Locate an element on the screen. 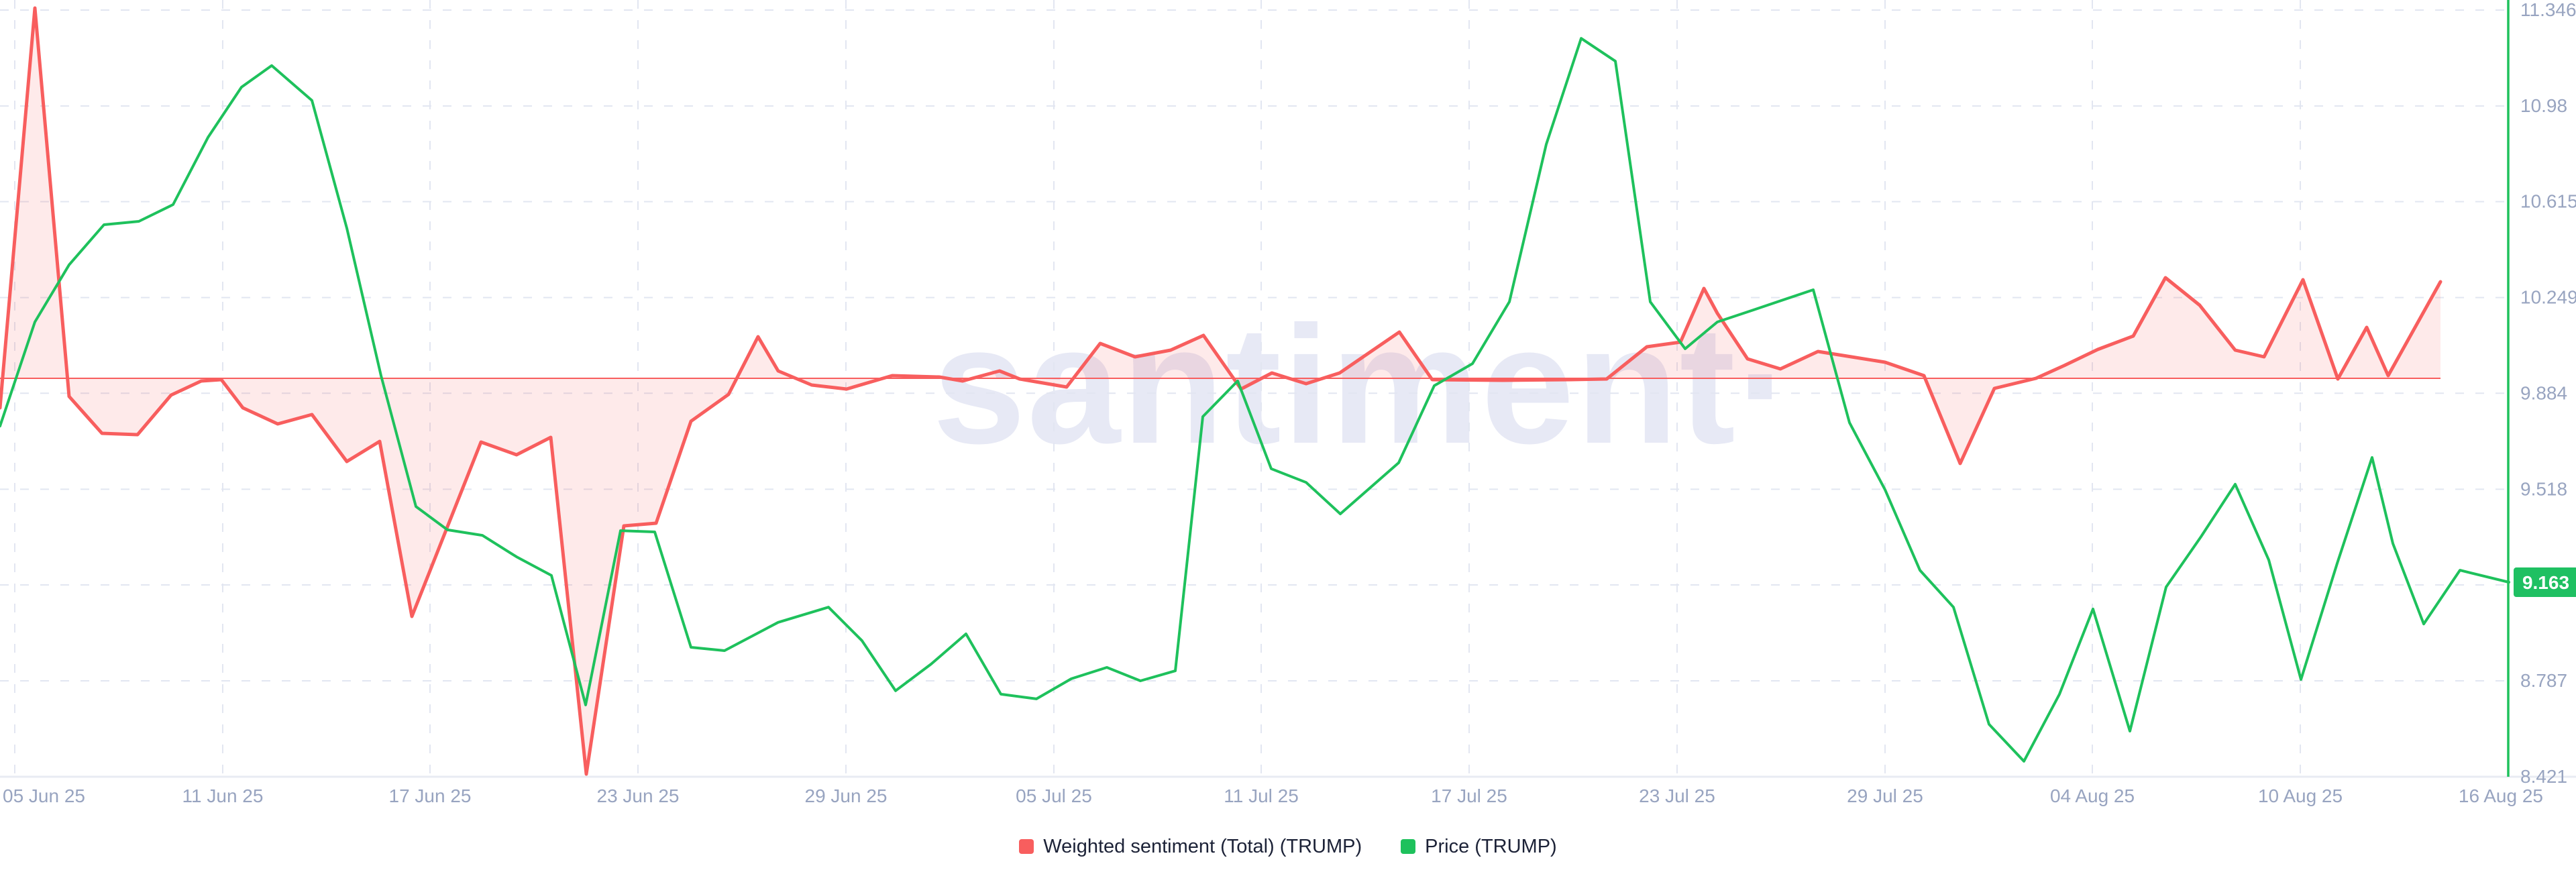 The height and width of the screenshot is (872, 2576). x-tick-label: 29 Jun 25 is located at coordinates (846, 795).